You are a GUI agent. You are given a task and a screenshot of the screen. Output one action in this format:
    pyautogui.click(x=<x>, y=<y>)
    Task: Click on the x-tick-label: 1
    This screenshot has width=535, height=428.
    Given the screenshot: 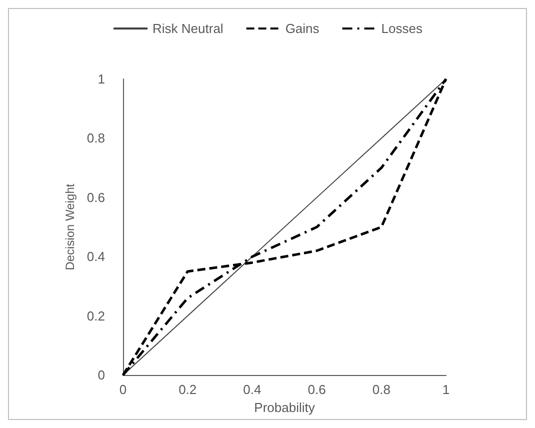 What is the action you would take?
    pyautogui.click(x=446, y=390)
    